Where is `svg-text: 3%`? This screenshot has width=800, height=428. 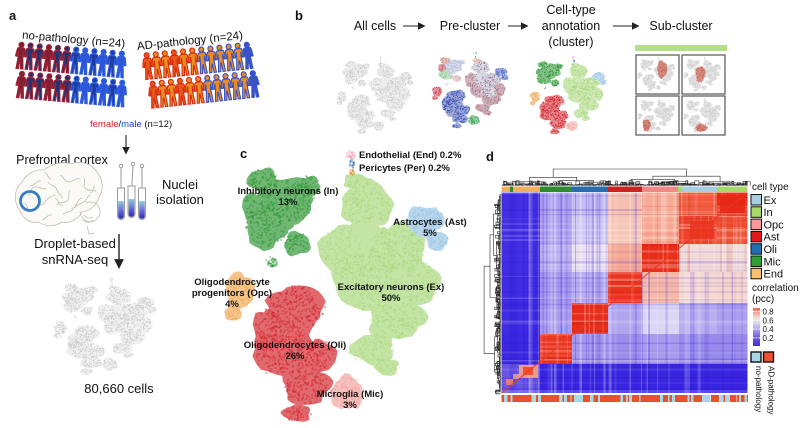 svg-text: 3% is located at coordinates (350, 405).